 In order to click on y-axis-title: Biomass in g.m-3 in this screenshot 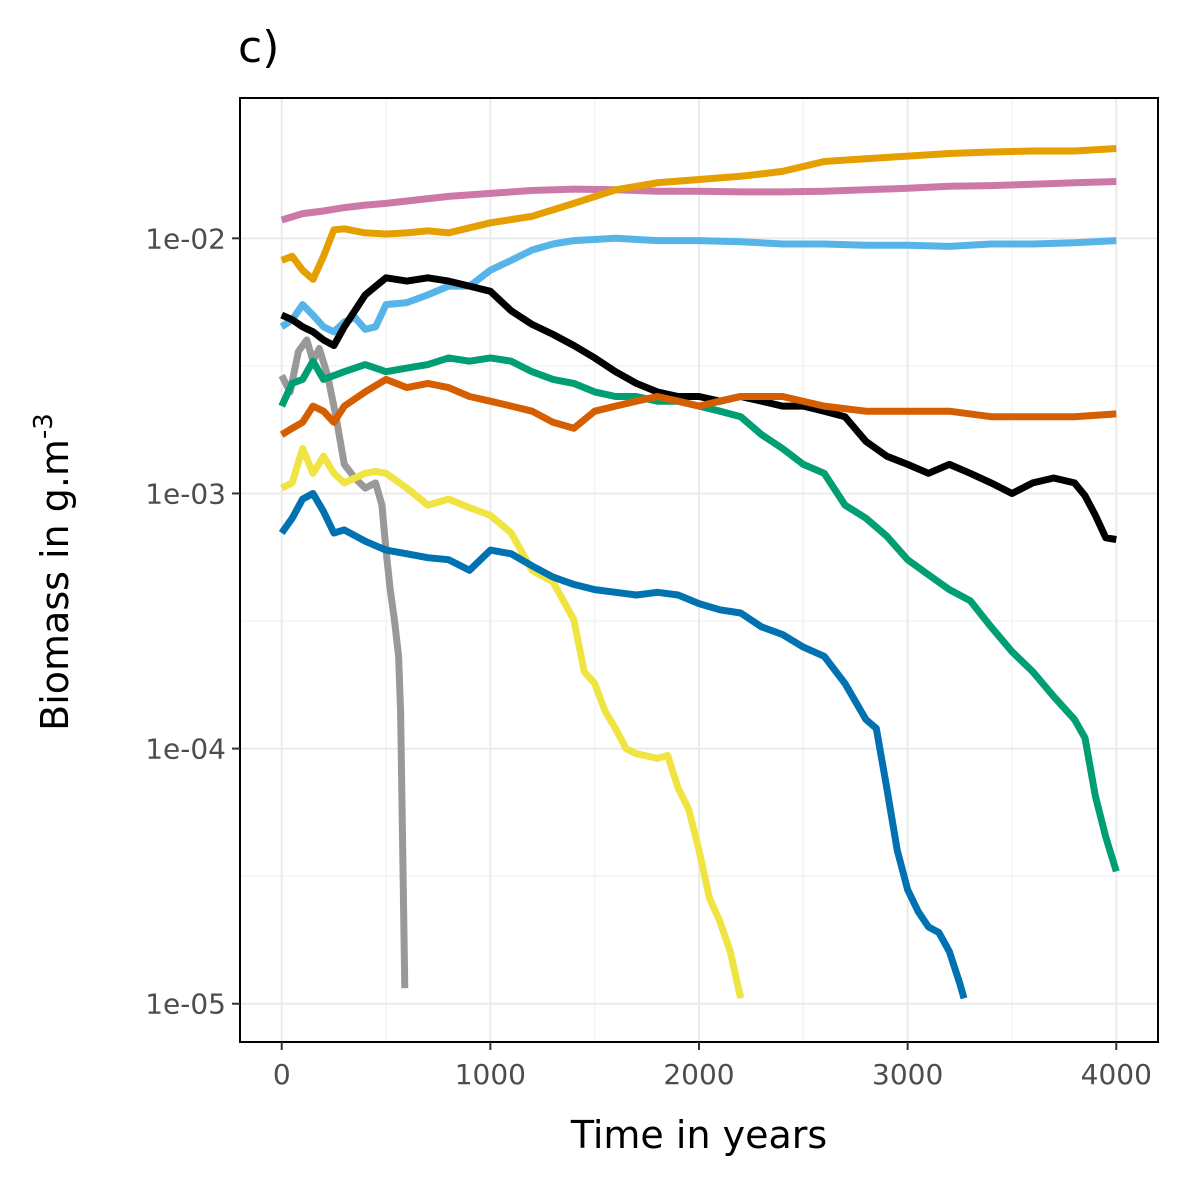, I will do `click(53, 572)`.